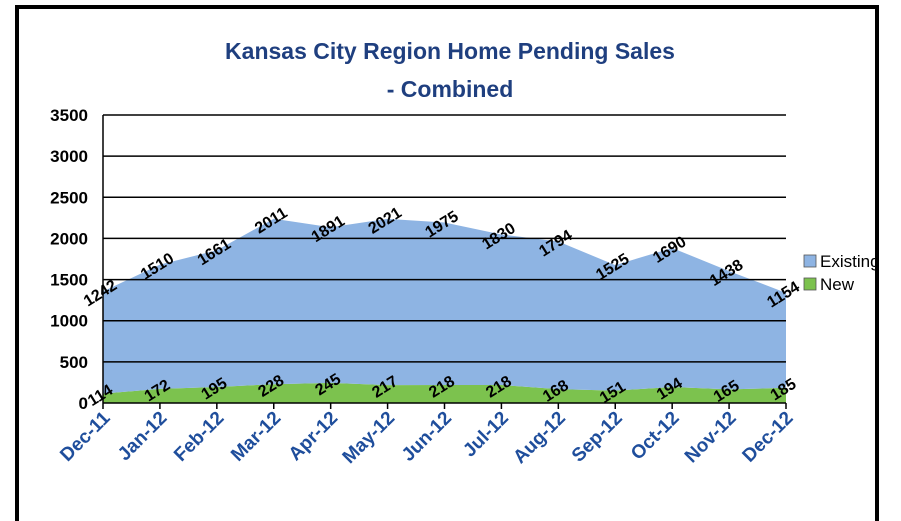 The width and height of the screenshot is (901, 521). What do you see at coordinates (539, 438) in the screenshot?
I see `x-tick-label: Aug-12` at bounding box center [539, 438].